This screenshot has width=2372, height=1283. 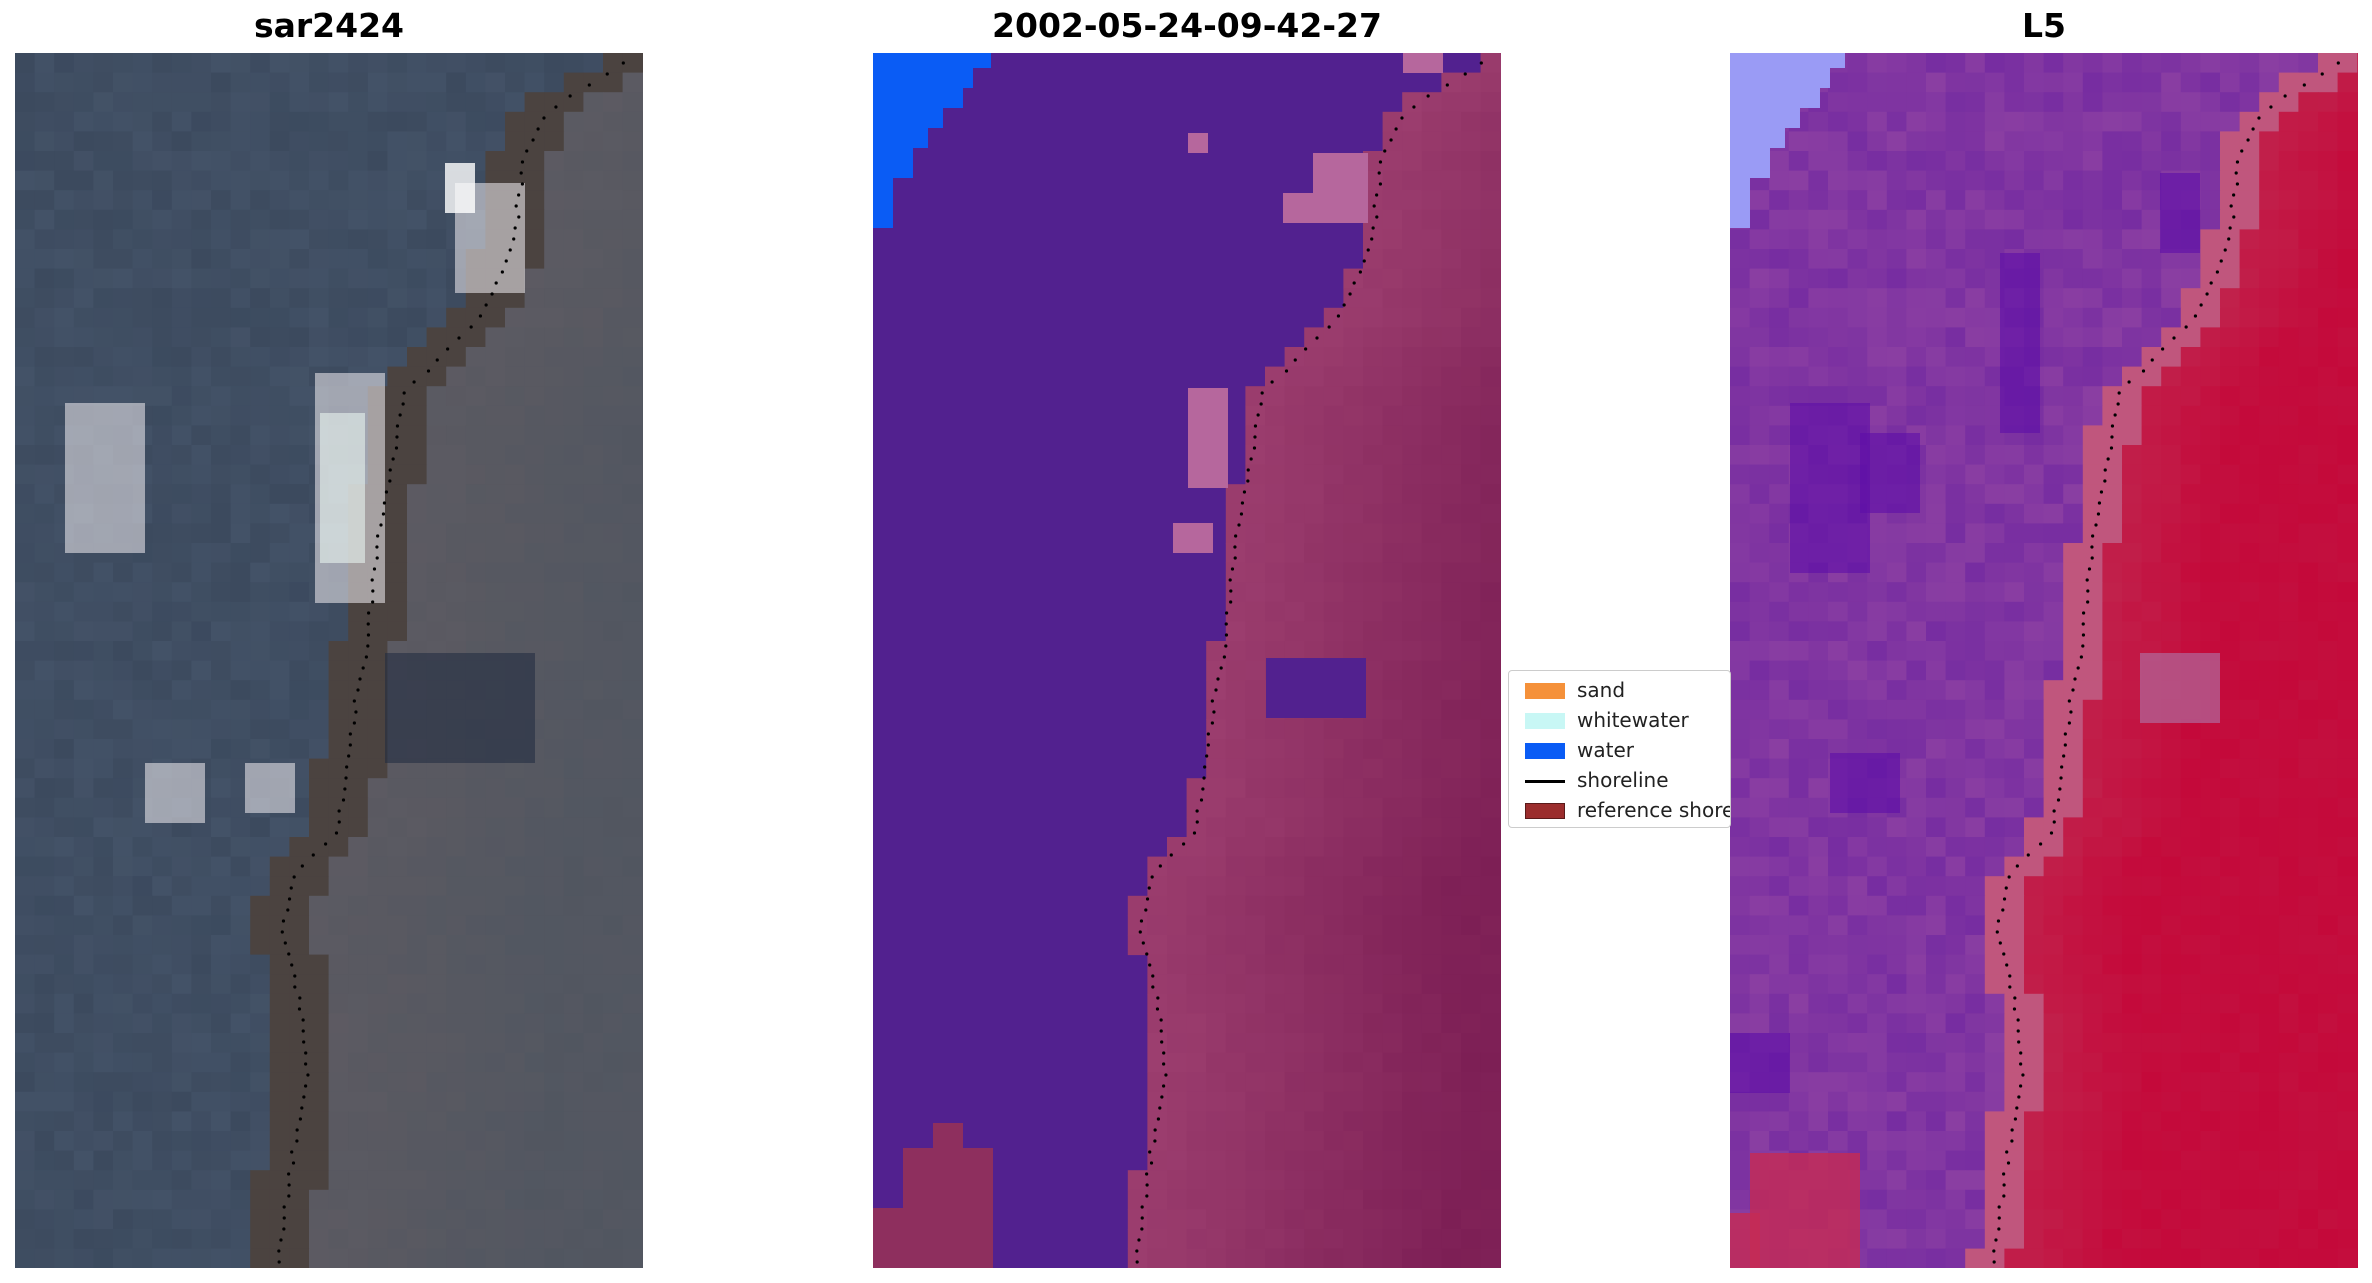 What do you see at coordinates (1623, 720) in the screenshot?
I see `legend-item-whitewater: whitewater` at bounding box center [1623, 720].